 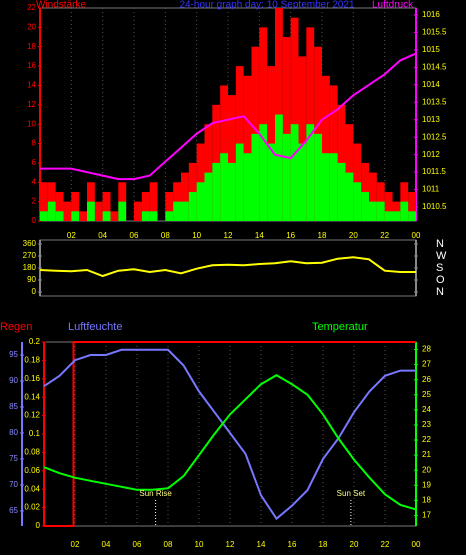 What do you see at coordinates (30, 267) in the screenshot?
I see `y-tick-label: 180` at bounding box center [30, 267].